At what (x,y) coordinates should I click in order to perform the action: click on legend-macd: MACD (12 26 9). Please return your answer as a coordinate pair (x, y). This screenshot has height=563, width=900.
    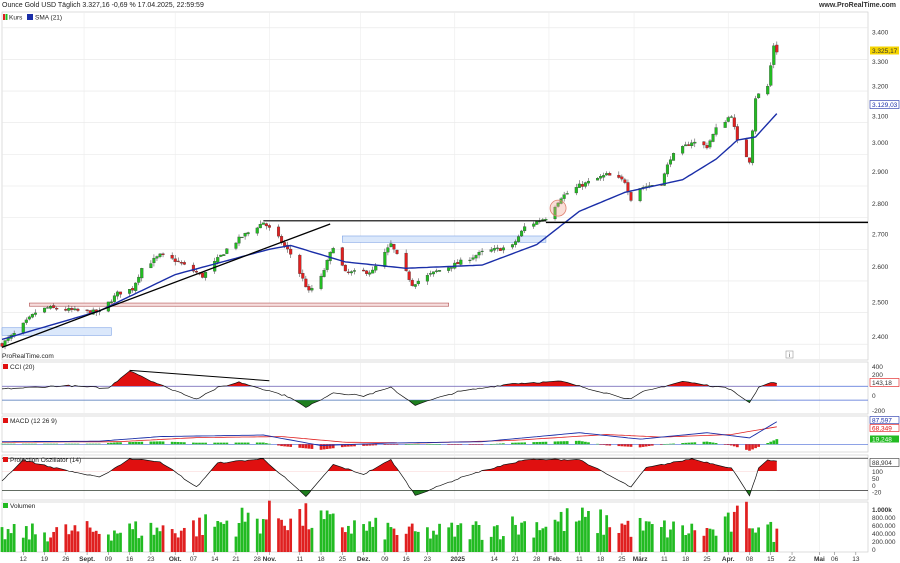
    Looking at the image, I should click on (33, 421).